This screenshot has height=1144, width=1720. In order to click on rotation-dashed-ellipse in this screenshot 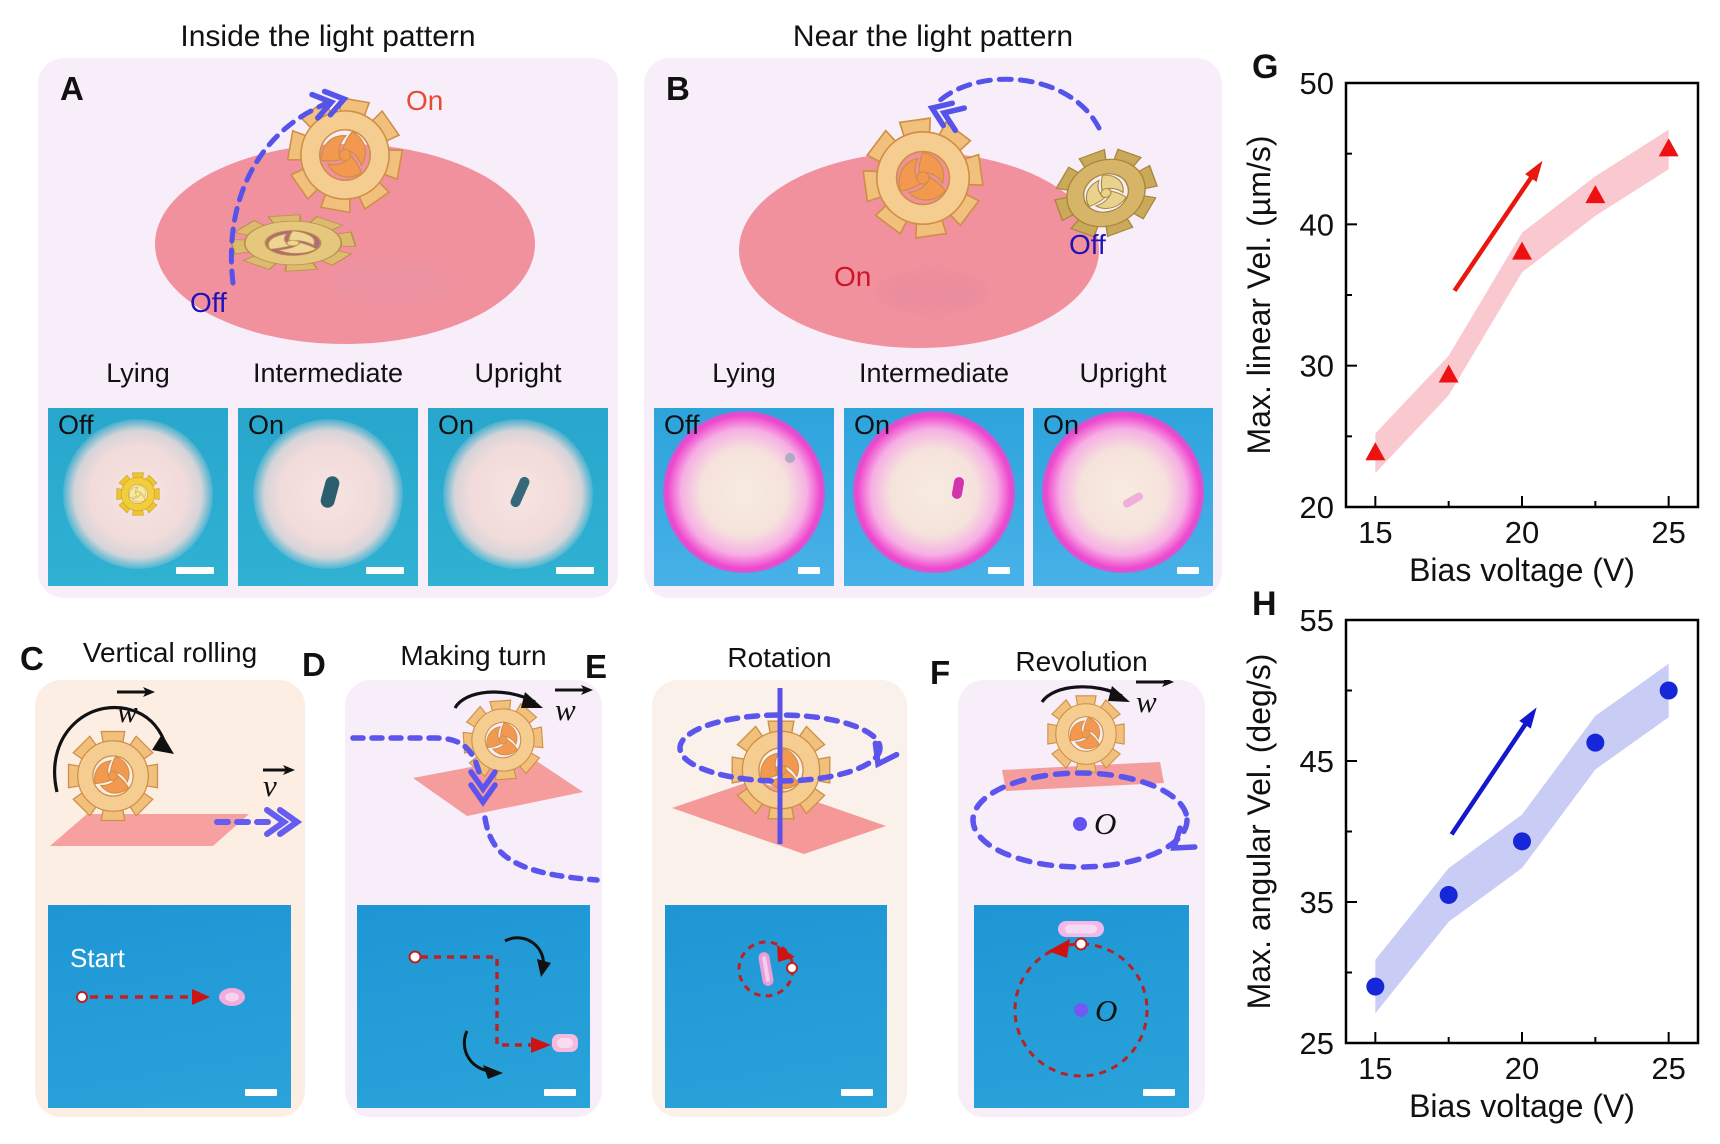, I will do `click(780, 748)`.